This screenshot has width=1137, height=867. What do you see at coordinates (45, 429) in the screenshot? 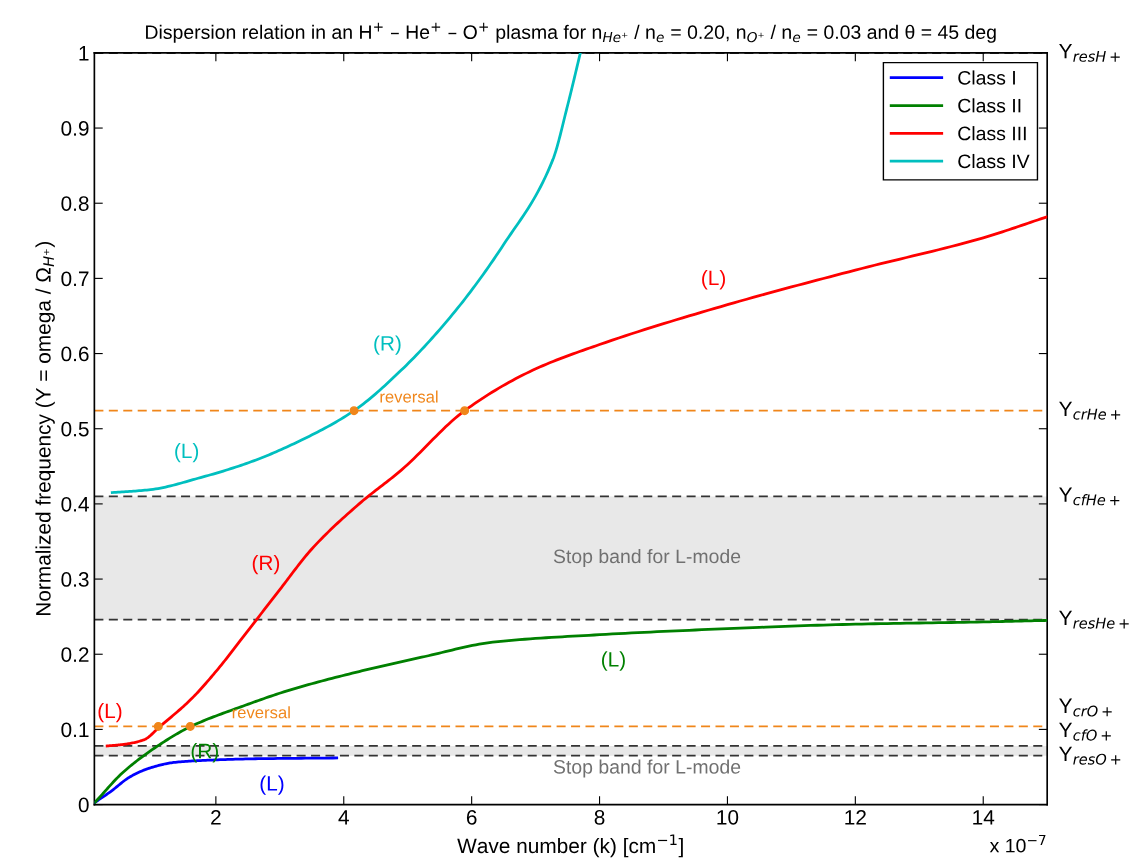
I see `y-axis-title: Normalized frequency (Y = omega / Ω$_{H⁺}$)` at bounding box center [45, 429].